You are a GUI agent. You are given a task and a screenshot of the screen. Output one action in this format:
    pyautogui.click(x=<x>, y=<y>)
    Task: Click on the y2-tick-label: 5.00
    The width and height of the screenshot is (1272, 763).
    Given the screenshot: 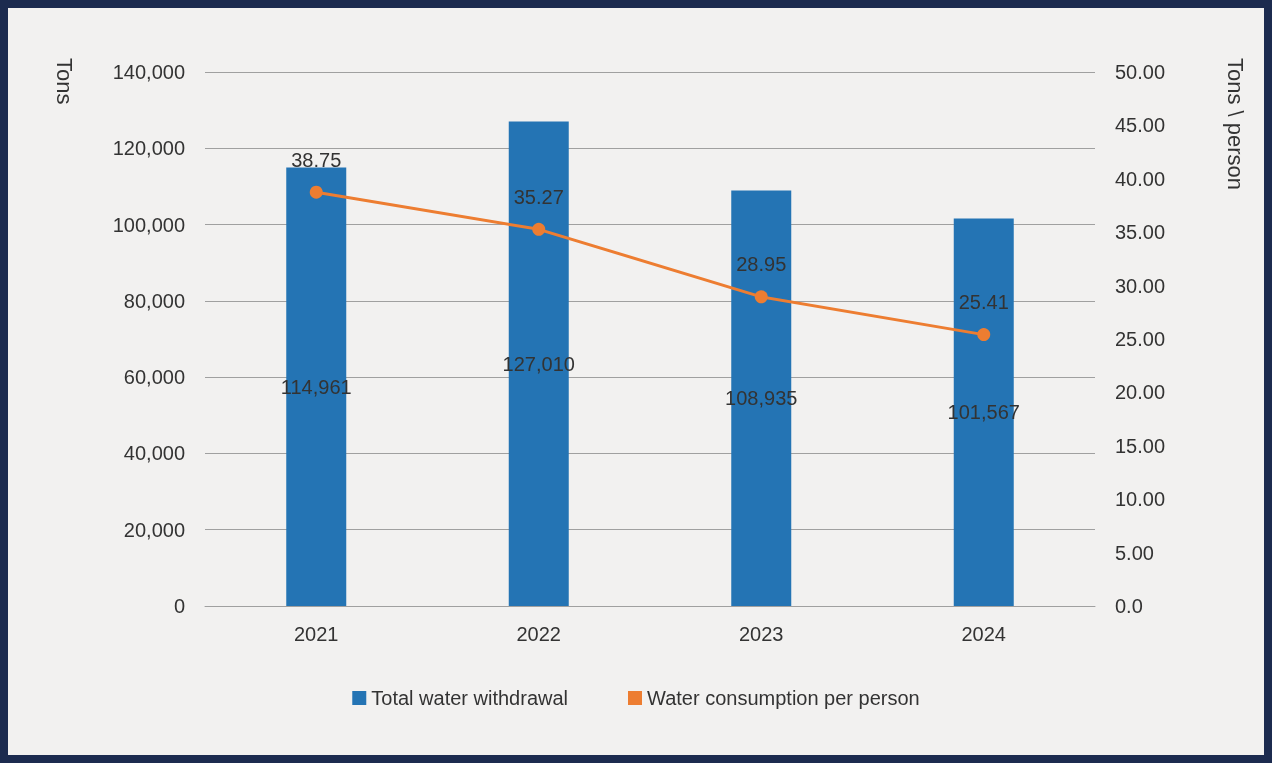 What is the action you would take?
    pyautogui.click(x=1134, y=552)
    